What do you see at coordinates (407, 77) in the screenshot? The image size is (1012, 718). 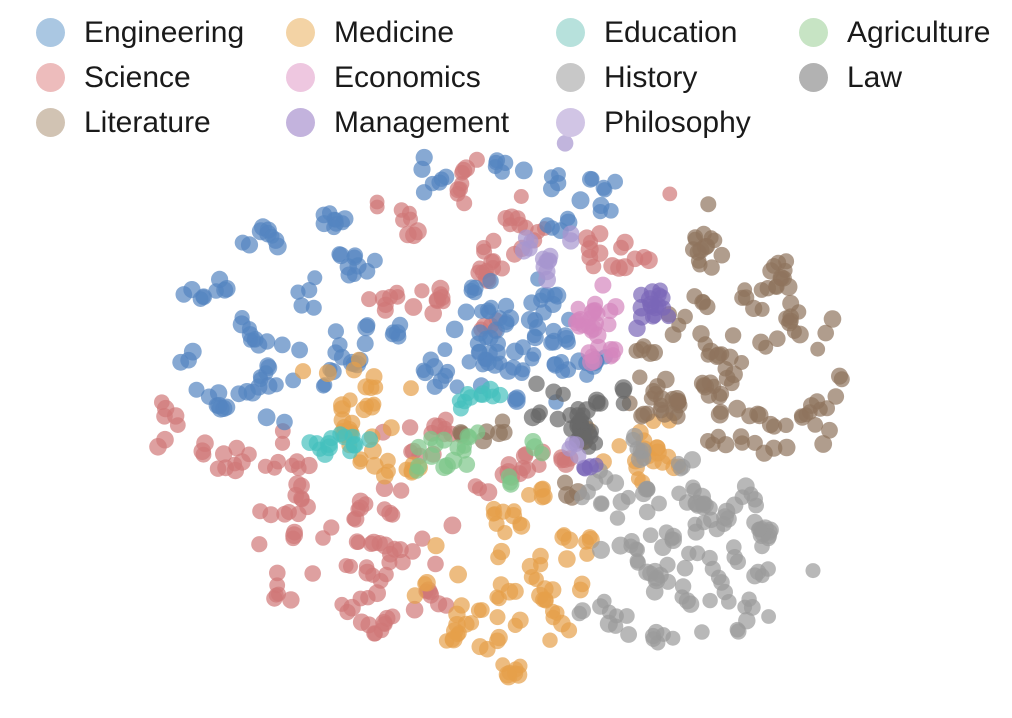 I see `legend-label: Economics` at bounding box center [407, 77].